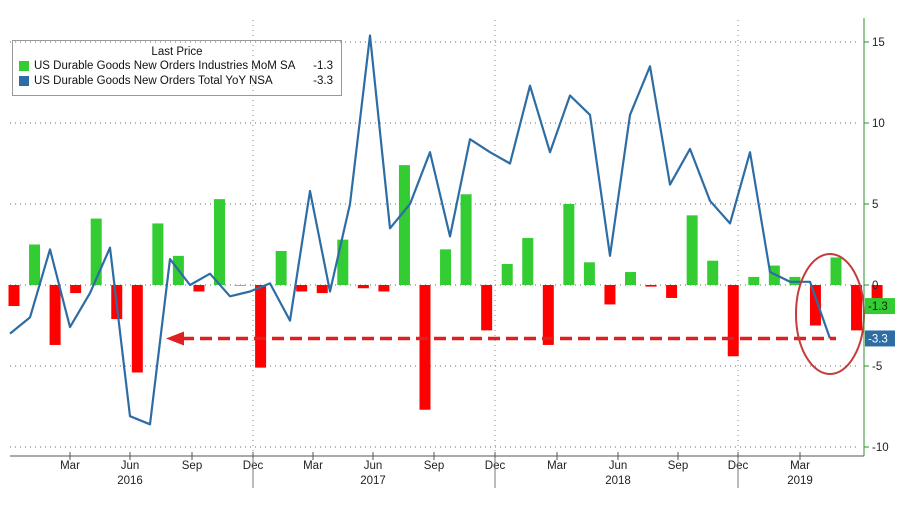 The image size is (910, 515). What do you see at coordinates (878, 43) in the screenshot?
I see `y-tick-label-0: 15` at bounding box center [878, 43].